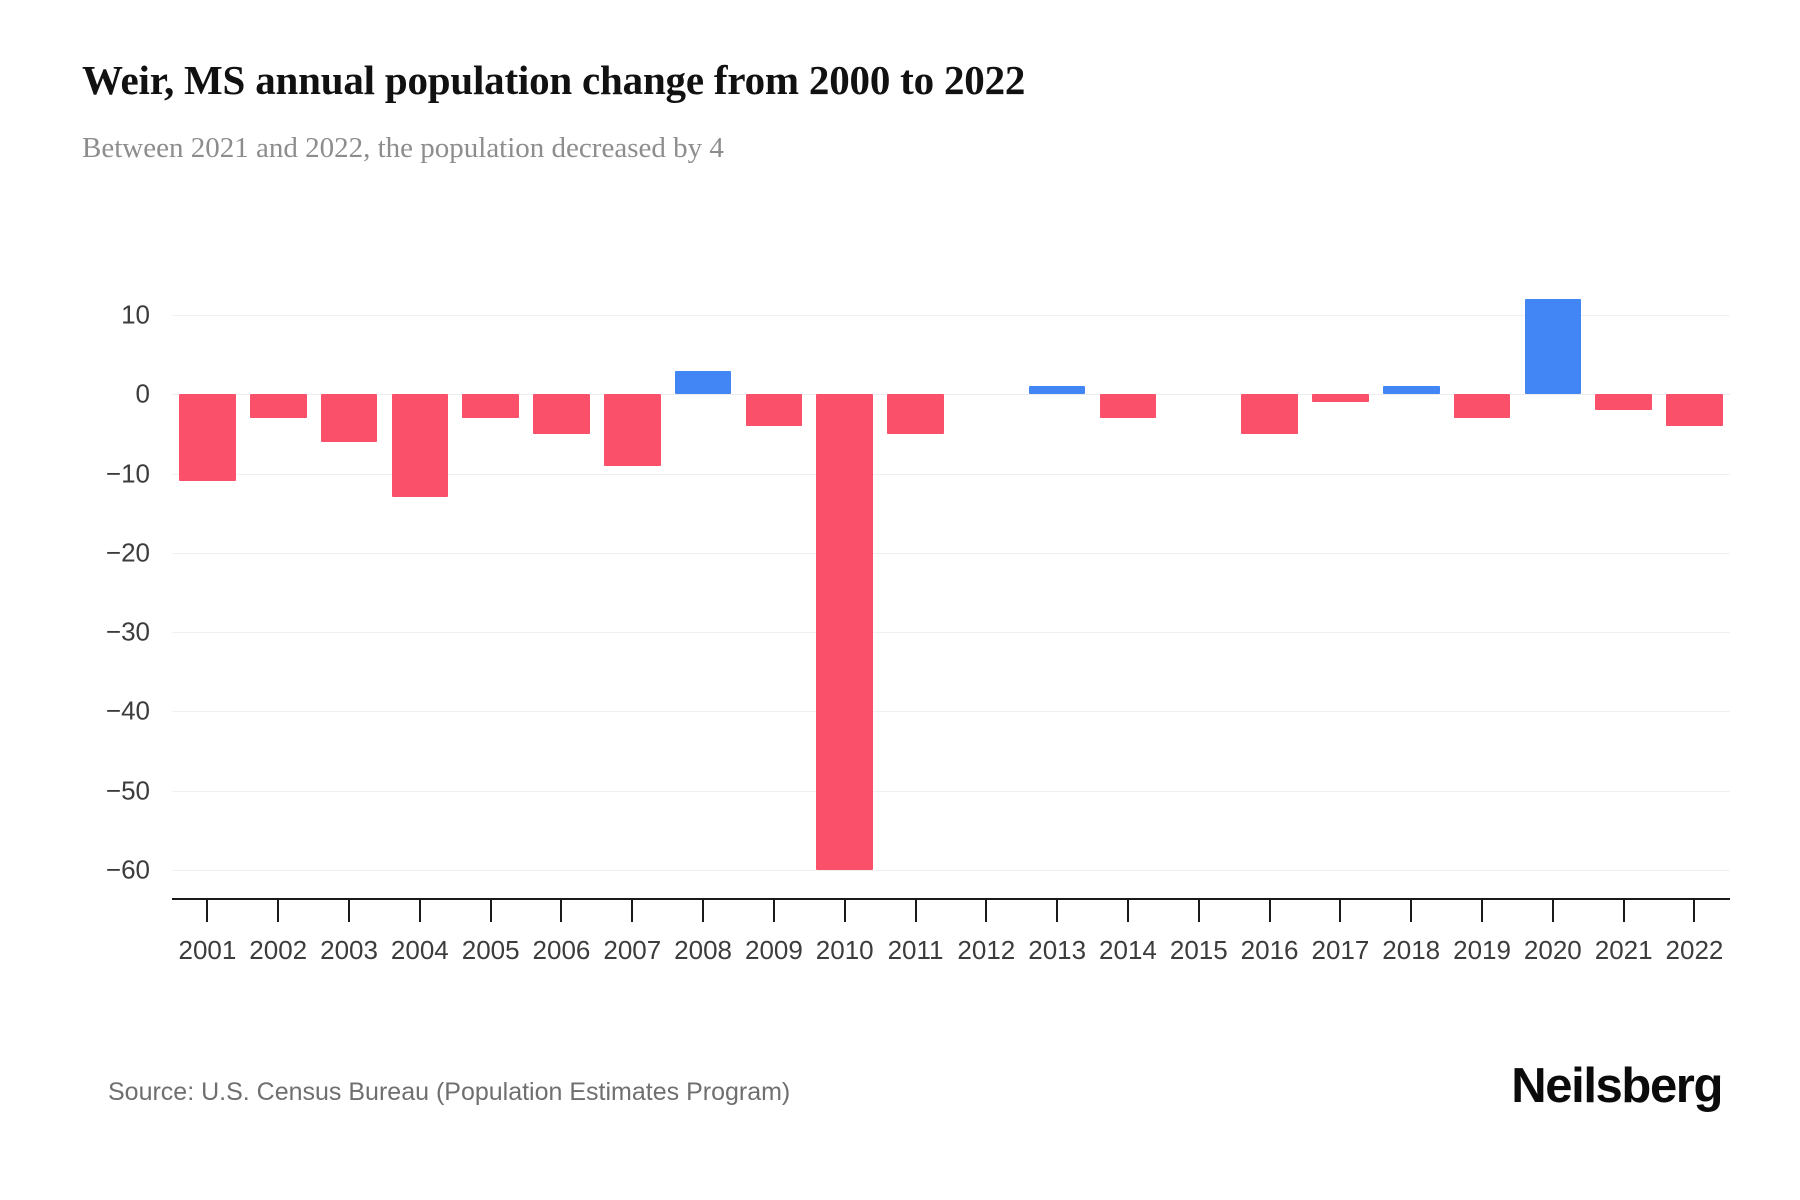  Describe the element at coordinates (844, 950) in the screenshot. I see `x-axis-tick-label: 2010` at that location.